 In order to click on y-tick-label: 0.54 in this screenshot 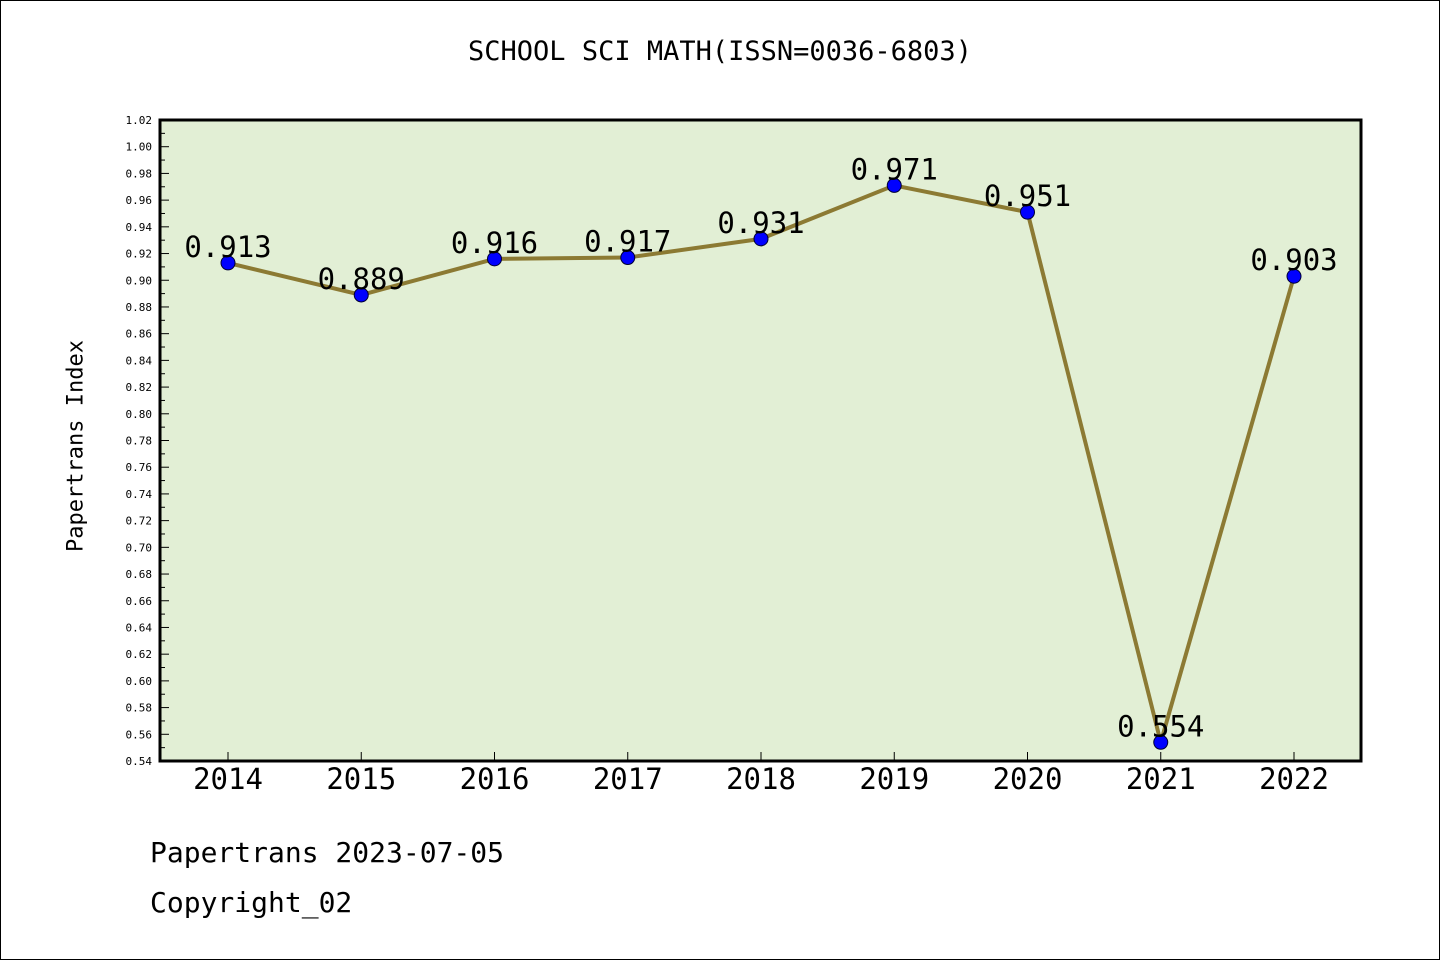, I will do `click(139, 761)`.